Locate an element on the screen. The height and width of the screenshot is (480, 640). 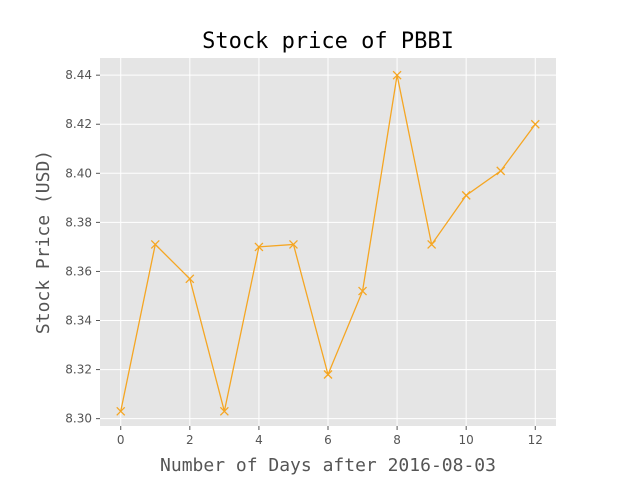
chart-title: Stock price of PBBI is located at coordinates (328, 41).